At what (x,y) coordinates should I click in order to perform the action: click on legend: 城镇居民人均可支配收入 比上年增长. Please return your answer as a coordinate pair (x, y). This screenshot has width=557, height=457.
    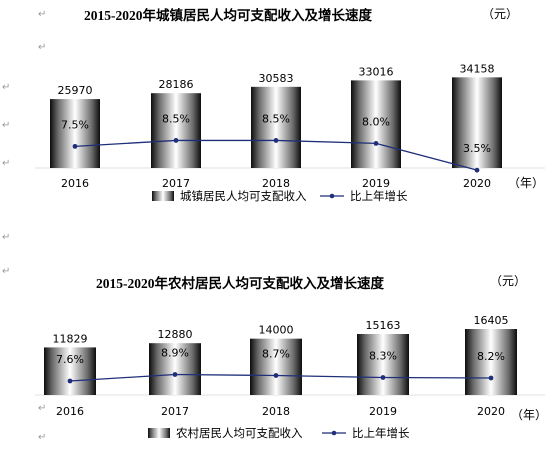
    Looking at the image, I should click on (280, 196).